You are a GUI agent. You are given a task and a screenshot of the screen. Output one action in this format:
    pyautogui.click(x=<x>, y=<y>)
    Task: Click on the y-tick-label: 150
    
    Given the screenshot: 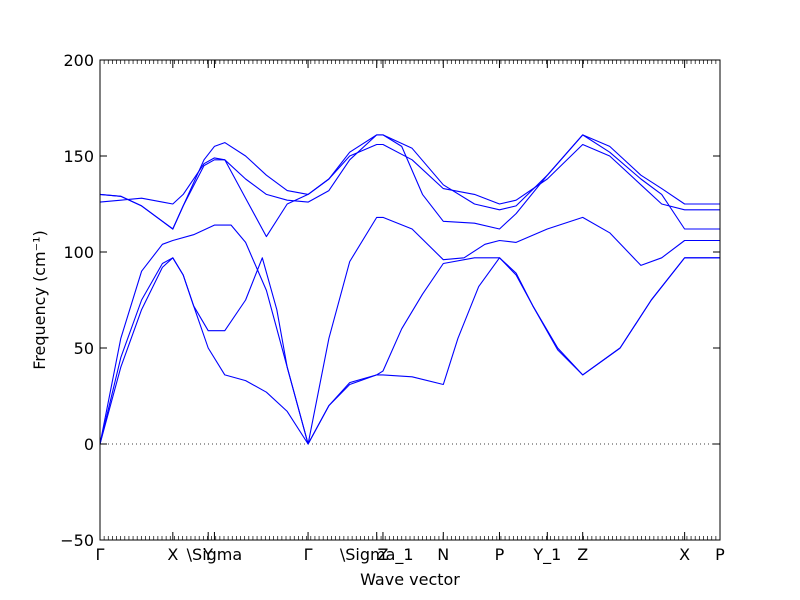 What is the action you would take?
    pyautogui.click(x=78, y=156)
    